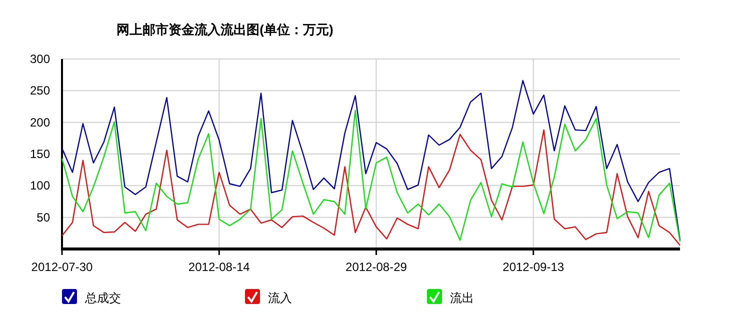 The width and height of the screenshot is (743, 327). Describe the element at coordinates (219, 267) in the screenshot. I see `xtick: 2012-08-14` at that location.